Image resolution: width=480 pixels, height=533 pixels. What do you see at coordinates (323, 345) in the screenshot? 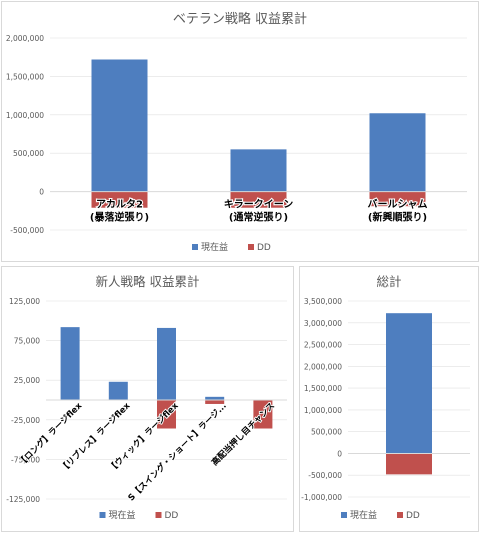
I see `y-tick-label: 2,500,000` at bounding box center [323, 345].